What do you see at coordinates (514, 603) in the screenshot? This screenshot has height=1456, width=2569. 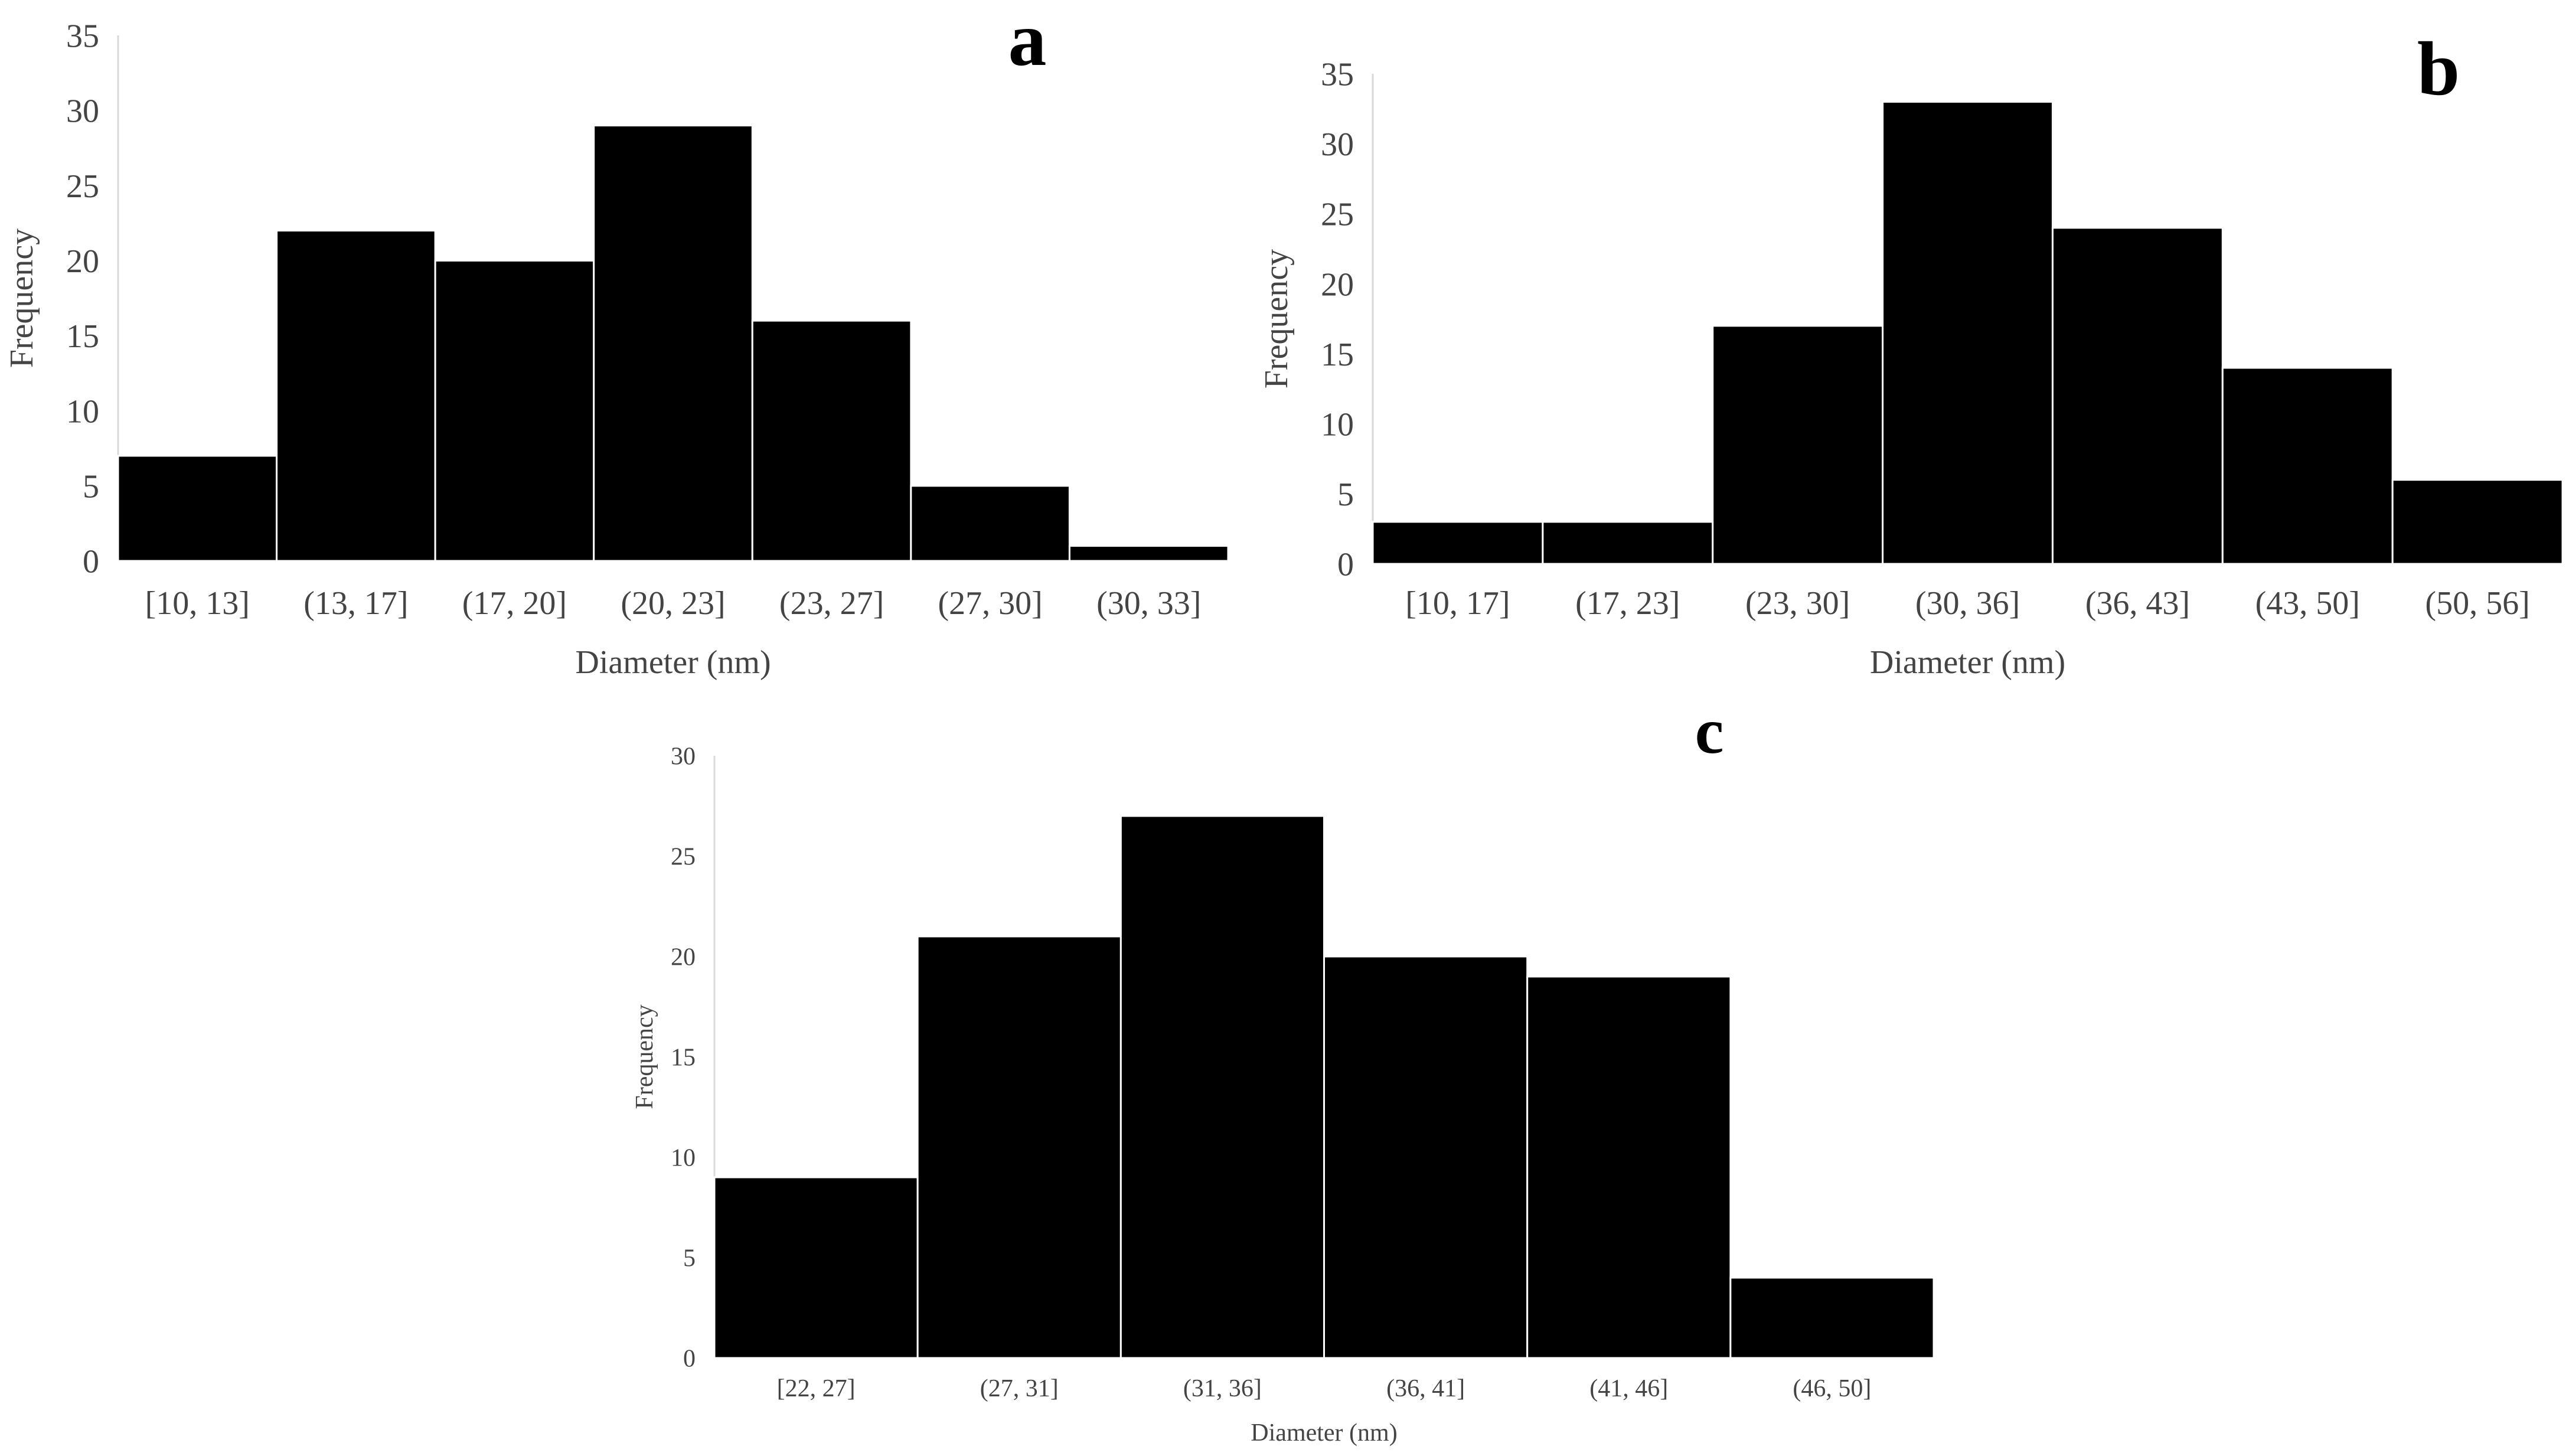 I see `x-category-label: (17, 20]` at bounding box center [514, 603].